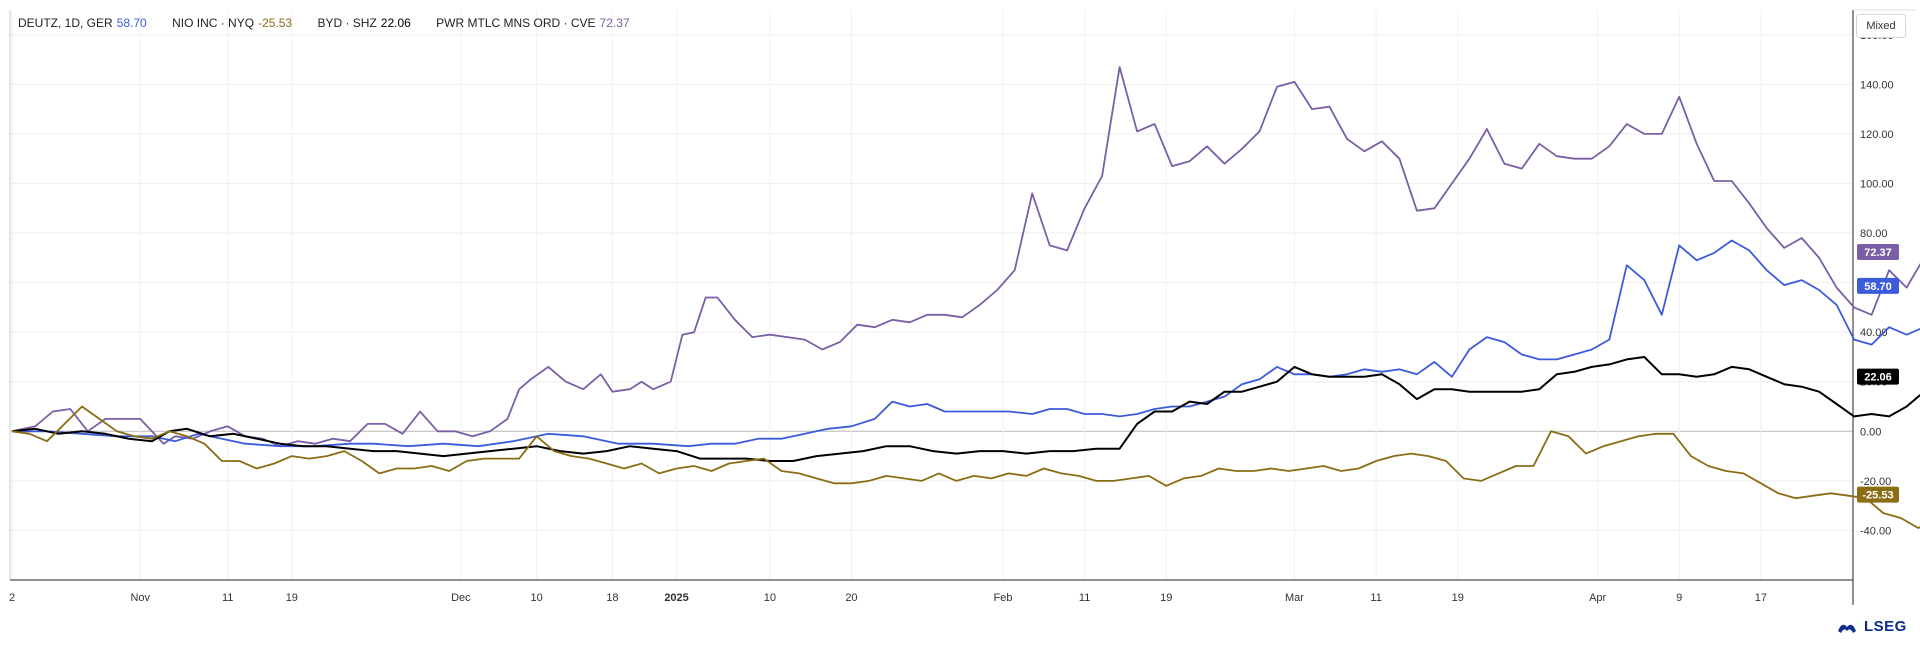  I want to click on legend-value: 22.06, so click(395, 23).